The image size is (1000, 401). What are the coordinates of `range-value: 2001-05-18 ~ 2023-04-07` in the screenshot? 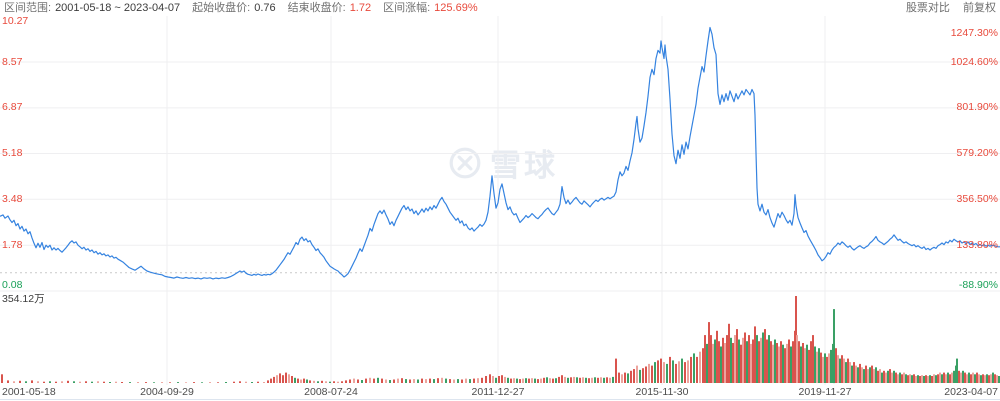 It's located at (118, 8).